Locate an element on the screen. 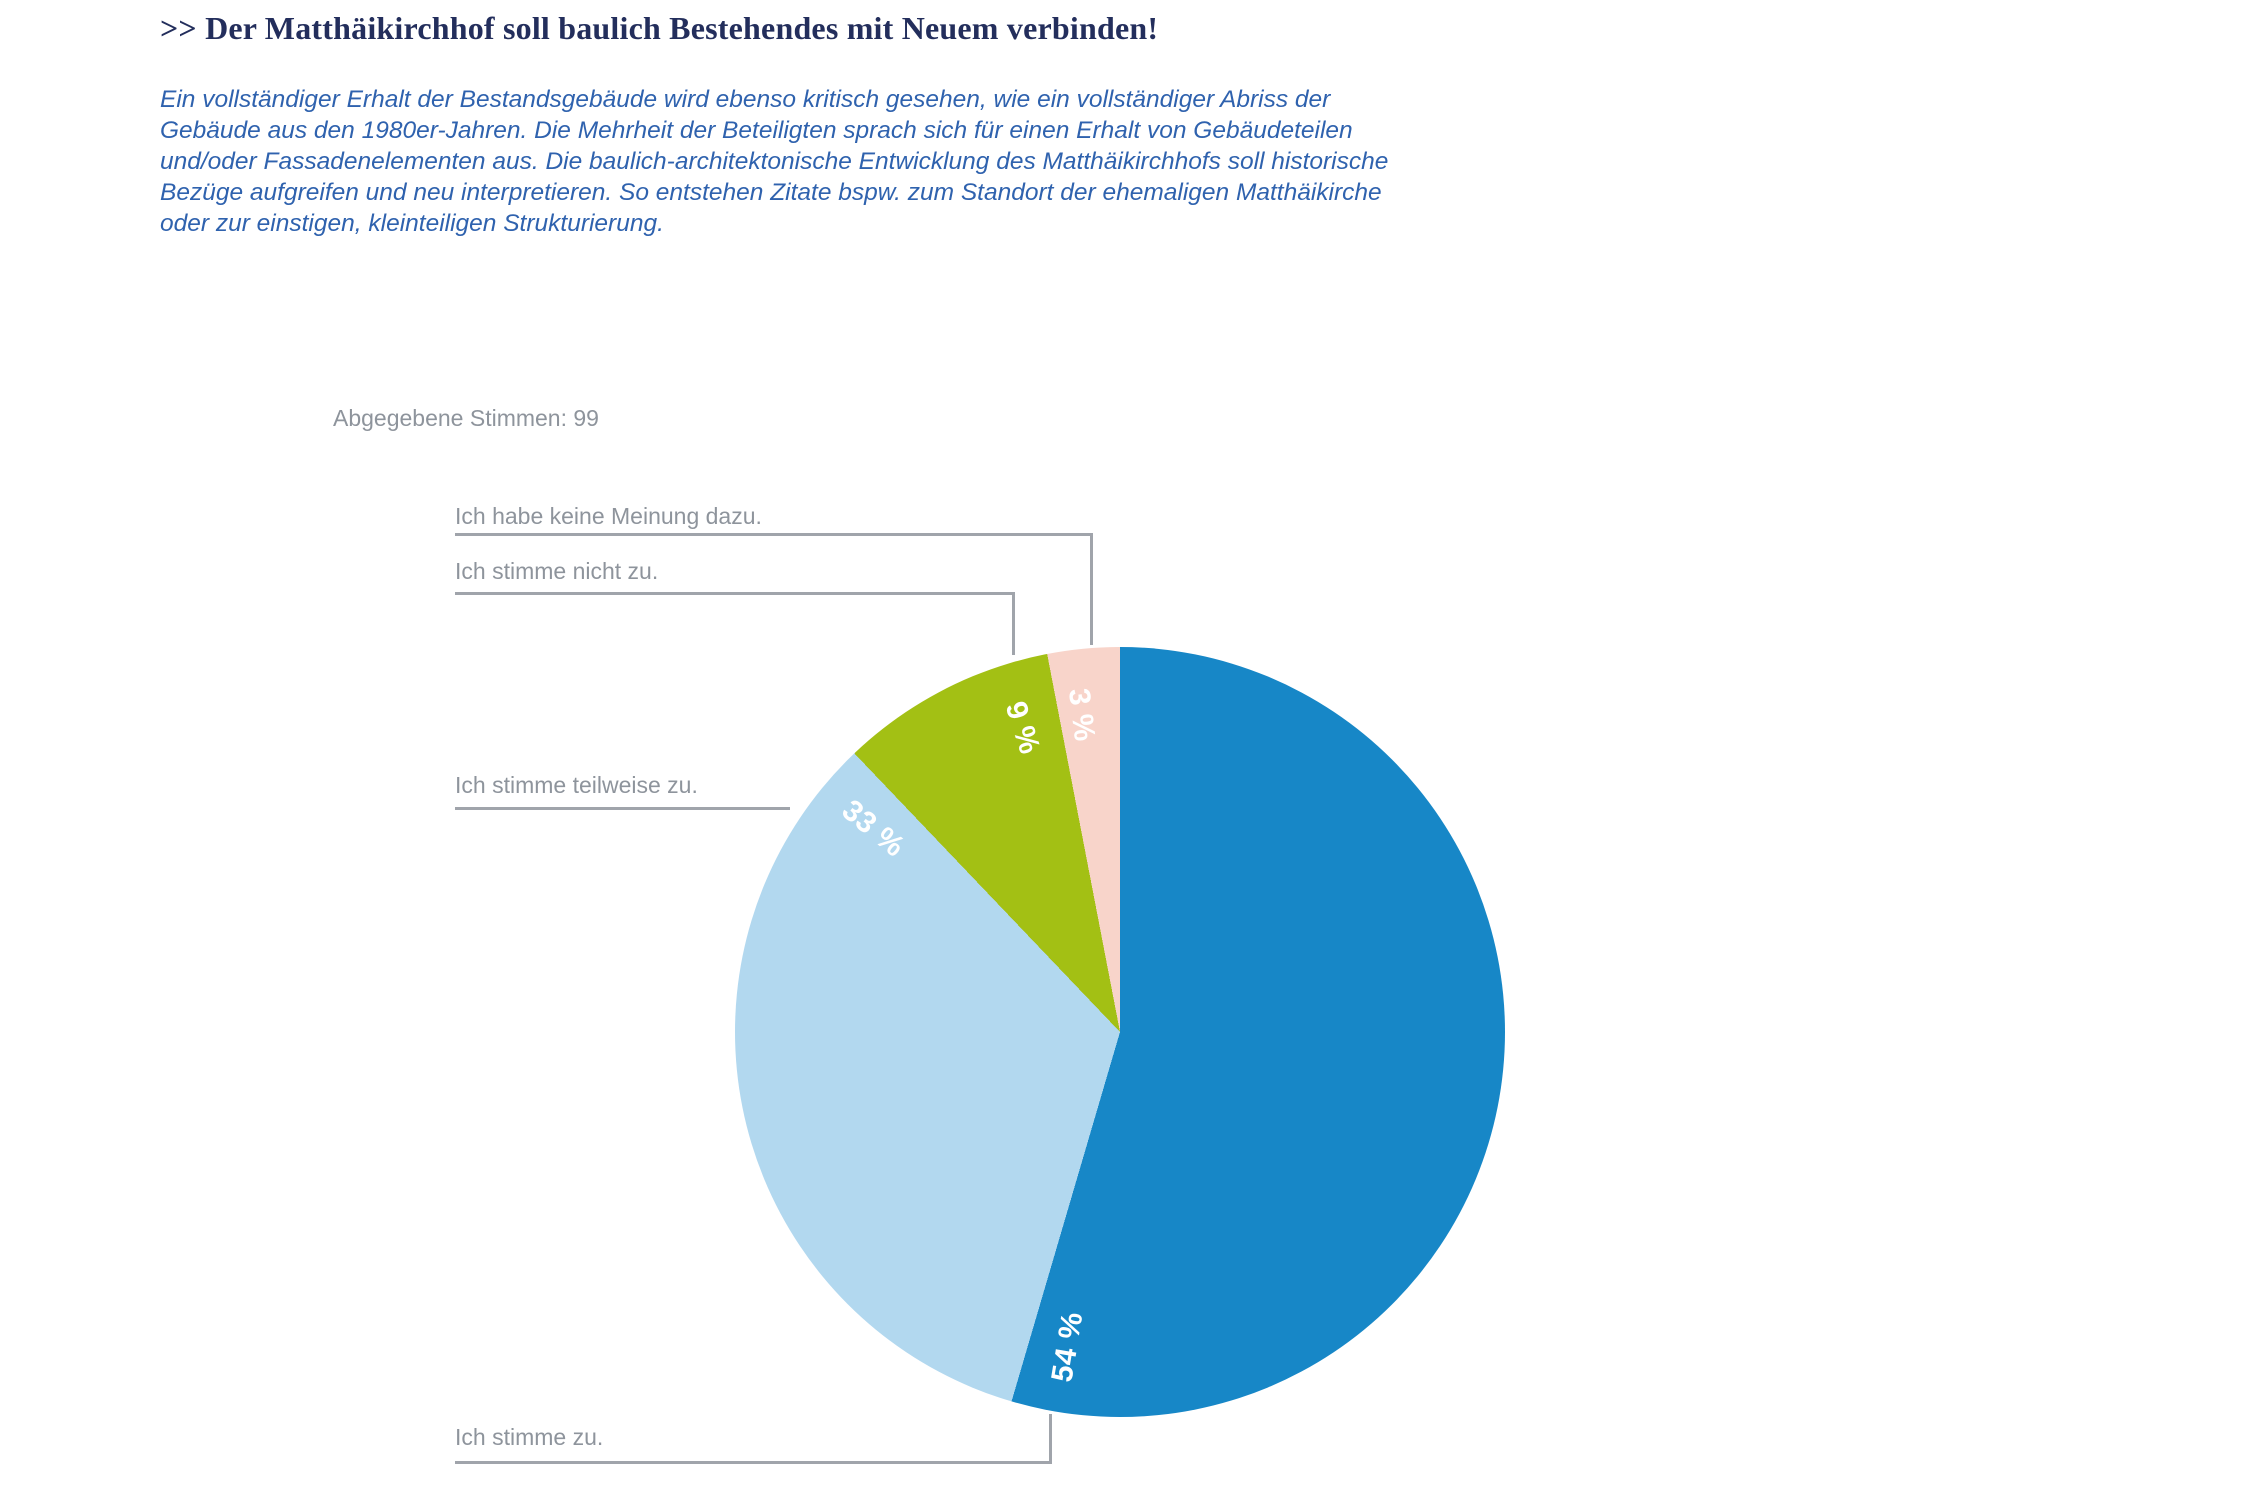 The image size is (2250, 1500). pie-value-label: 33 % is located at coordinates (873, 829).